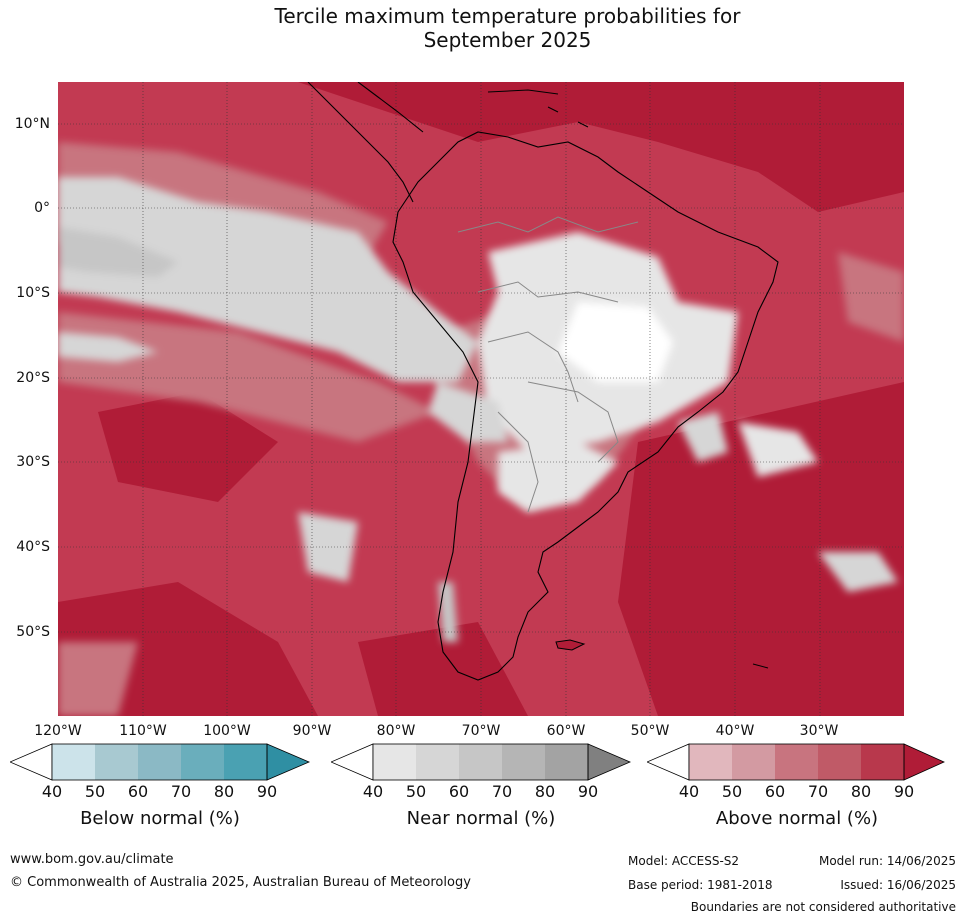 This screenshot has height=919, width=965. I want to click on colorbar-above-lower-cap, so click(668, 762).